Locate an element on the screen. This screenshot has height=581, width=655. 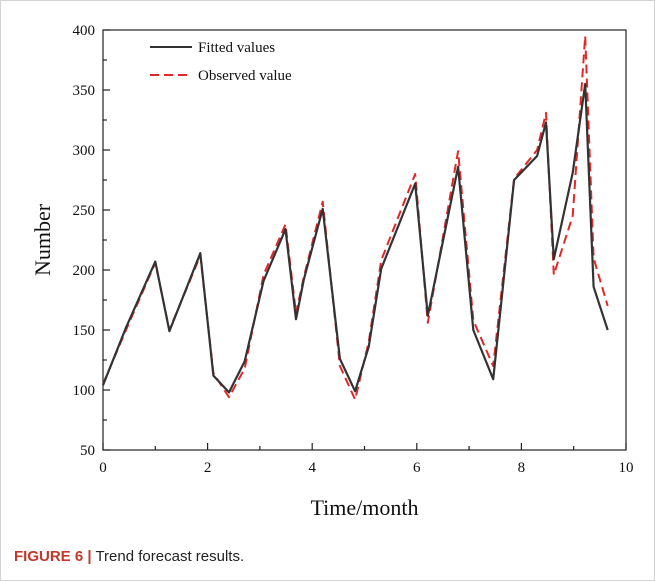
y-tick-label: 50 is located at coordinates (87, 451).